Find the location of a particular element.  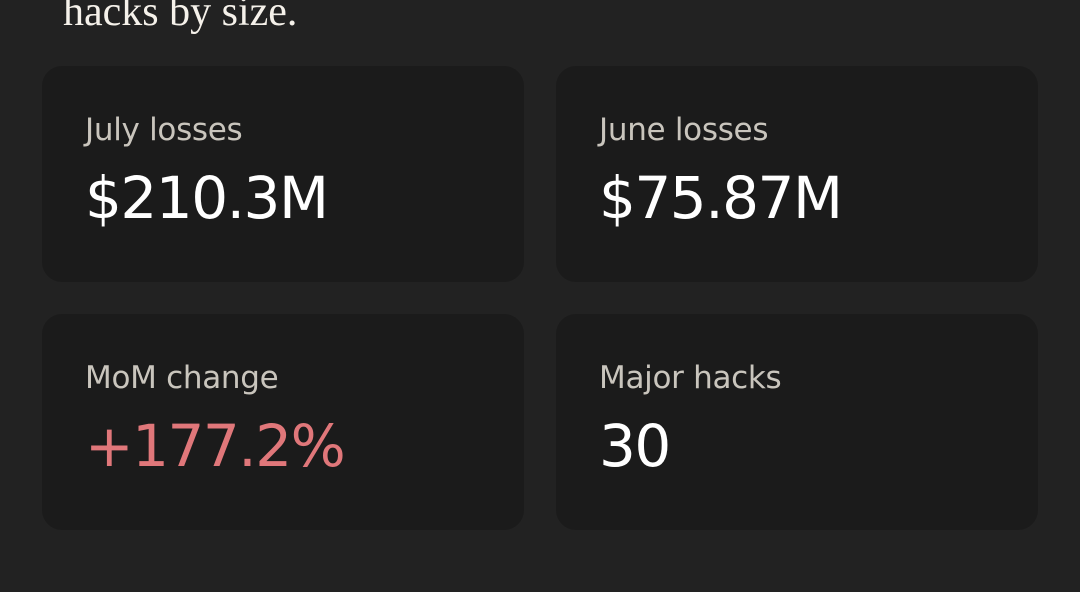

july-losses-label: July losses is located at coordinates (164, 130).